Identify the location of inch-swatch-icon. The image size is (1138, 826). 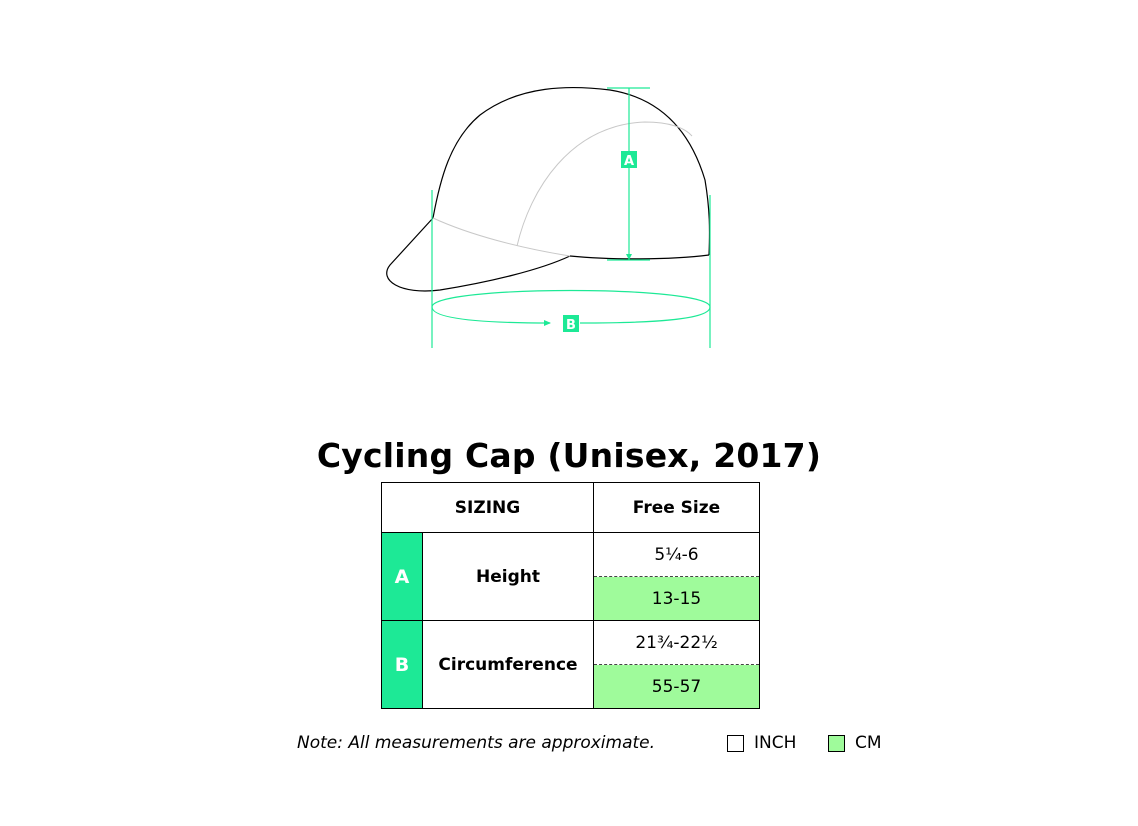
(735, 743).